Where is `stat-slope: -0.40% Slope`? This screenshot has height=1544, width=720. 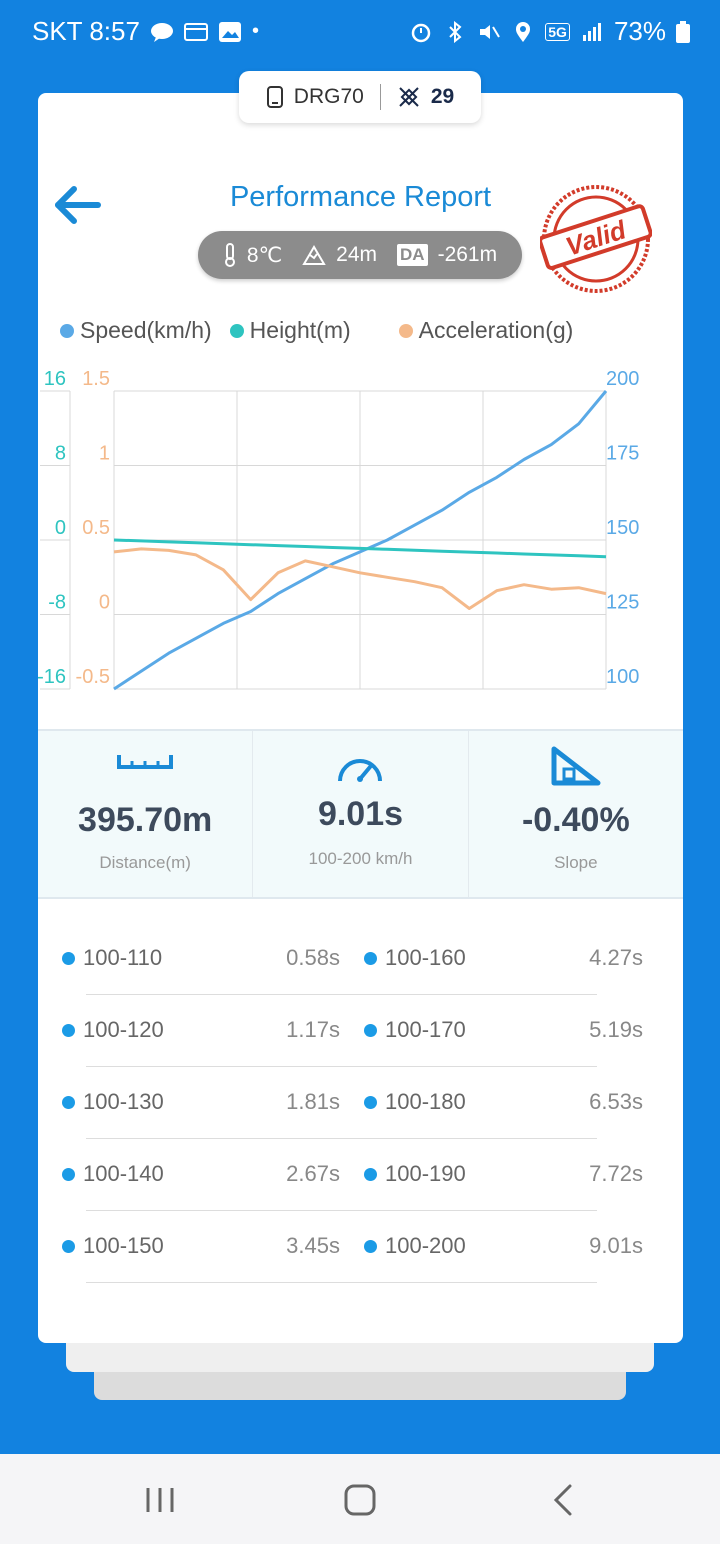
stat-slope: -0.40% Slope is located at coordinates (576, 814).